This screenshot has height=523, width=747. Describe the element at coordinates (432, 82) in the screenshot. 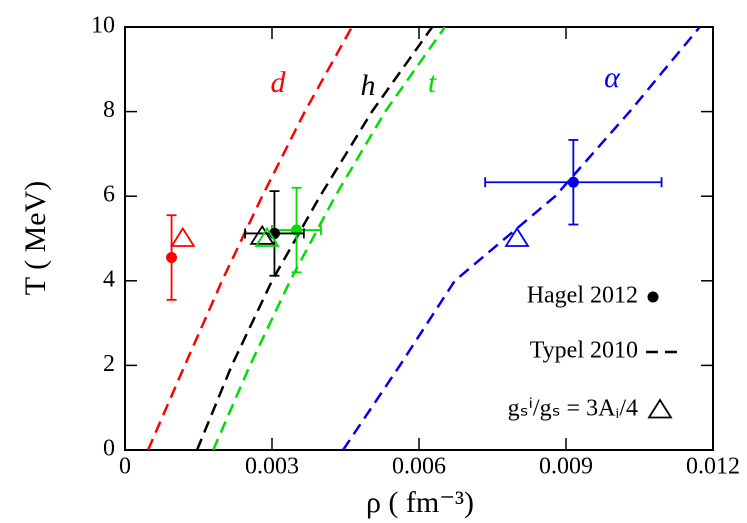

I see `curve-label: t` at that location.